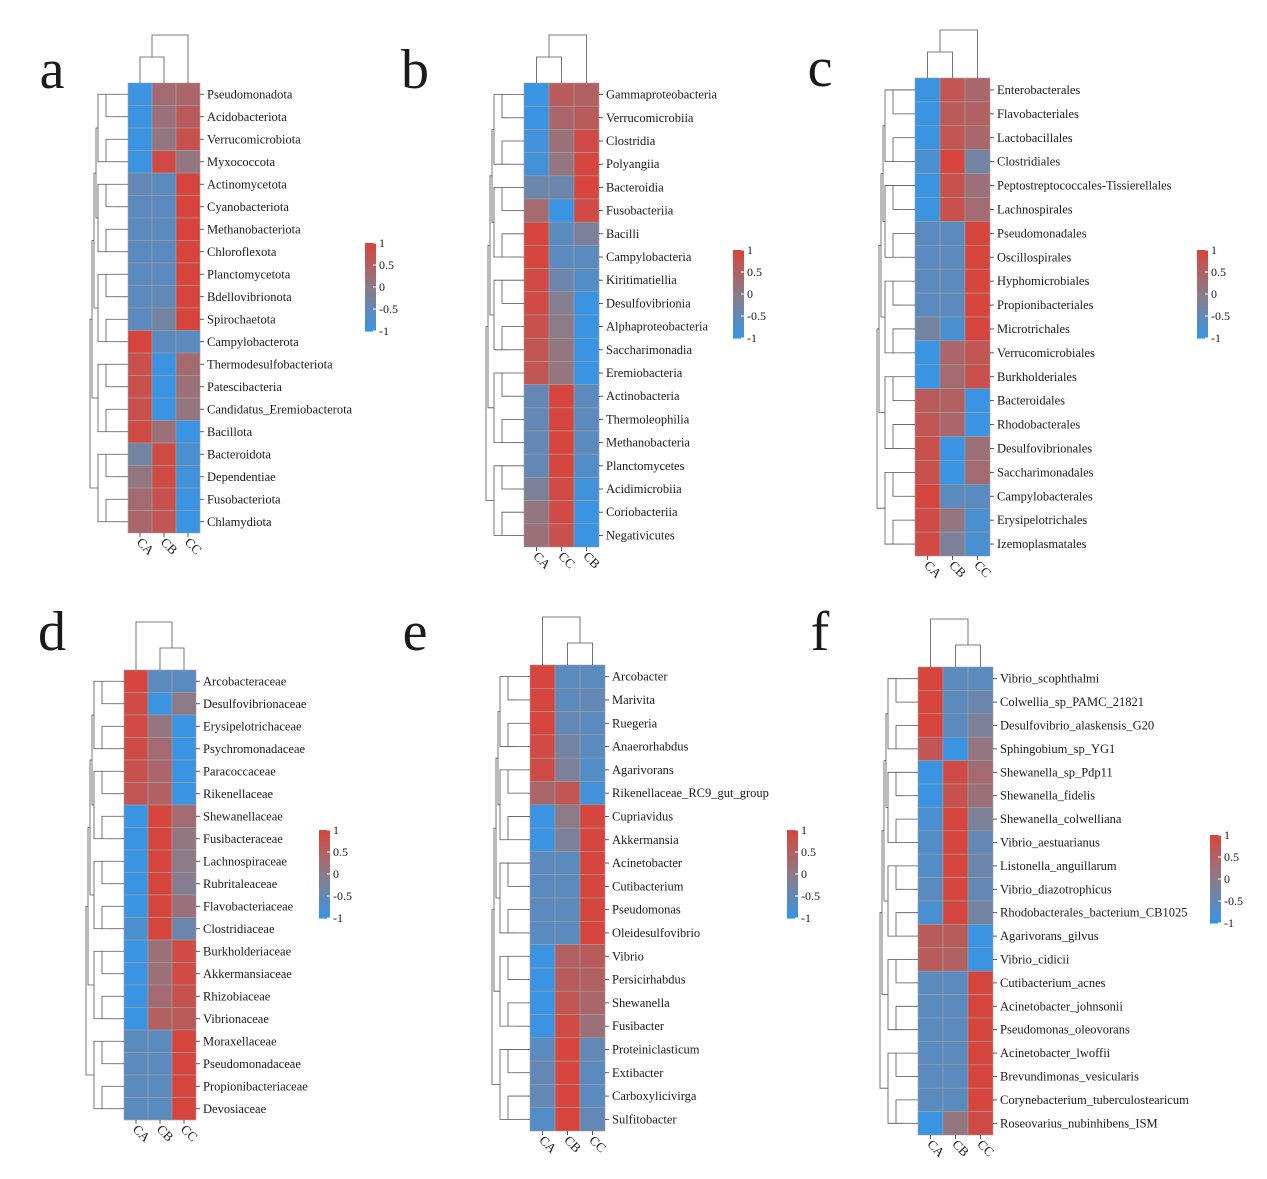  I want to click on legend-tick-label: 0, so click(750, 294).